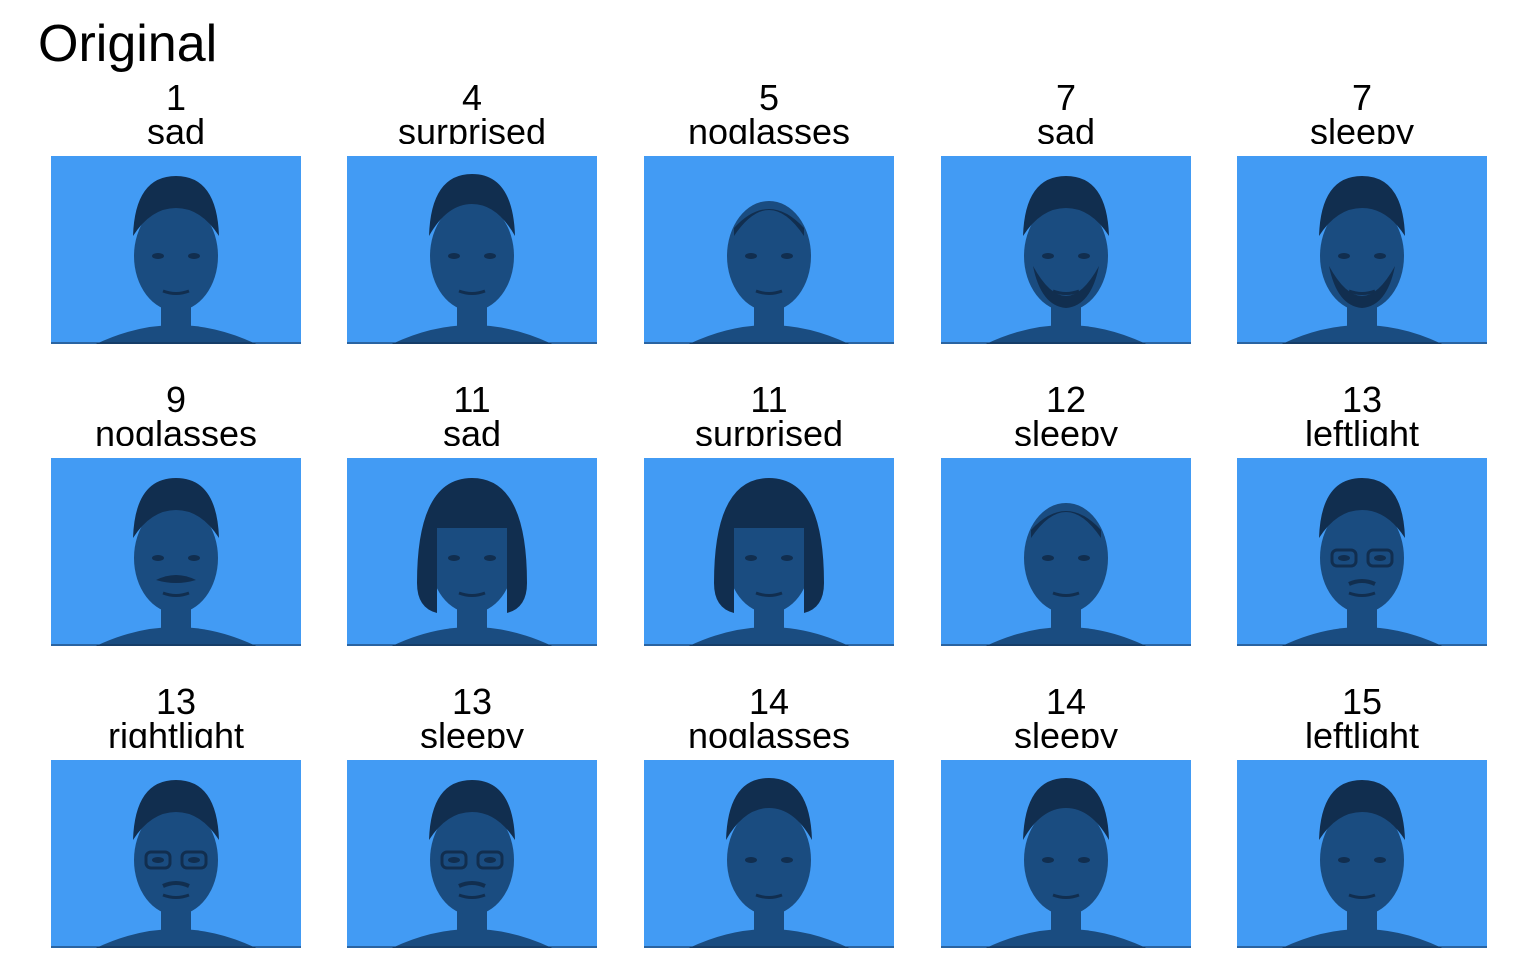 The width and height of the screenshot is (1536, 960). I want to click on figure-title: Original, so click(128, 44).